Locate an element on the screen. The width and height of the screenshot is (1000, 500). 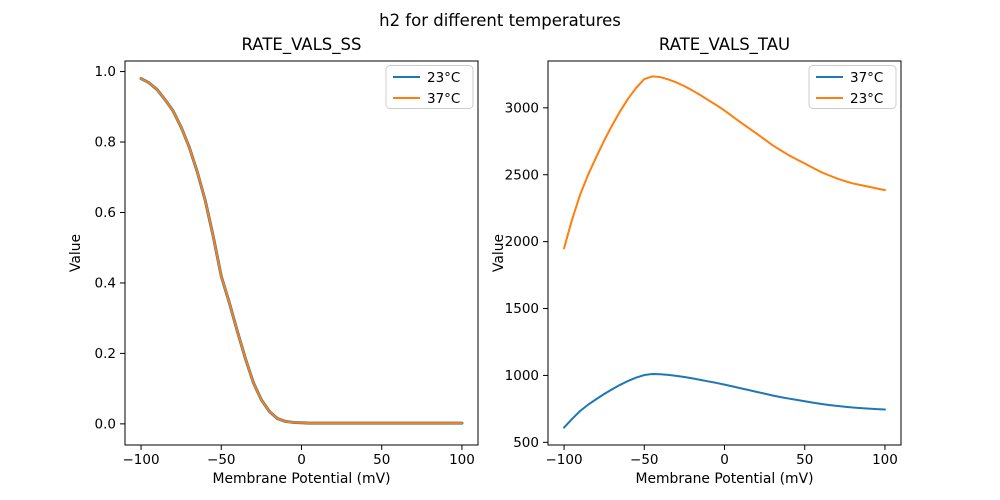
subplot-title: RATE_VALS_SS is located at coordinates (302, 45).